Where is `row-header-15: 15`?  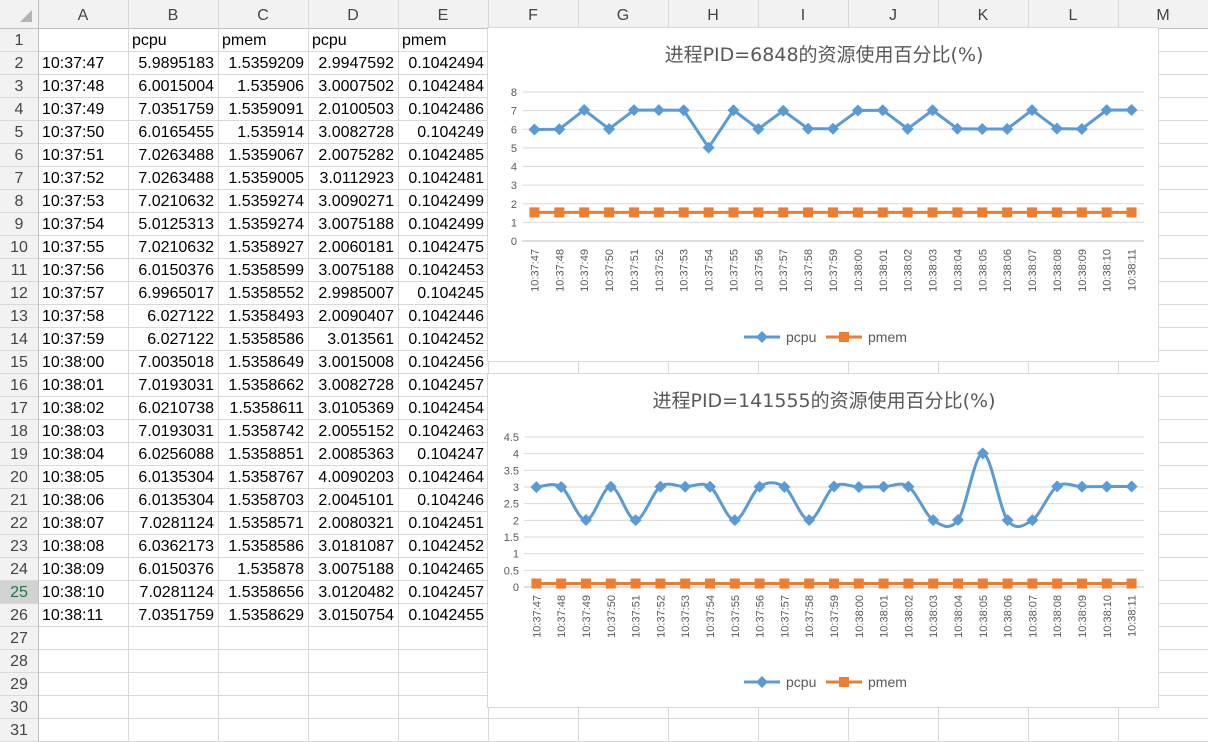
row-header-15: 15 is located at coordinates (19, 362).